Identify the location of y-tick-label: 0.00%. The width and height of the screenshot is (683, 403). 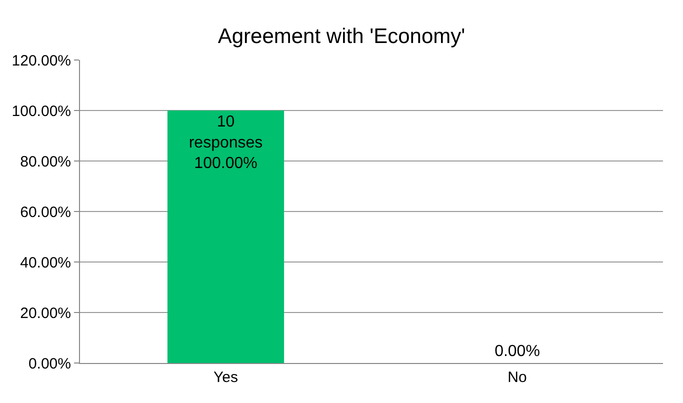
(49, 363).